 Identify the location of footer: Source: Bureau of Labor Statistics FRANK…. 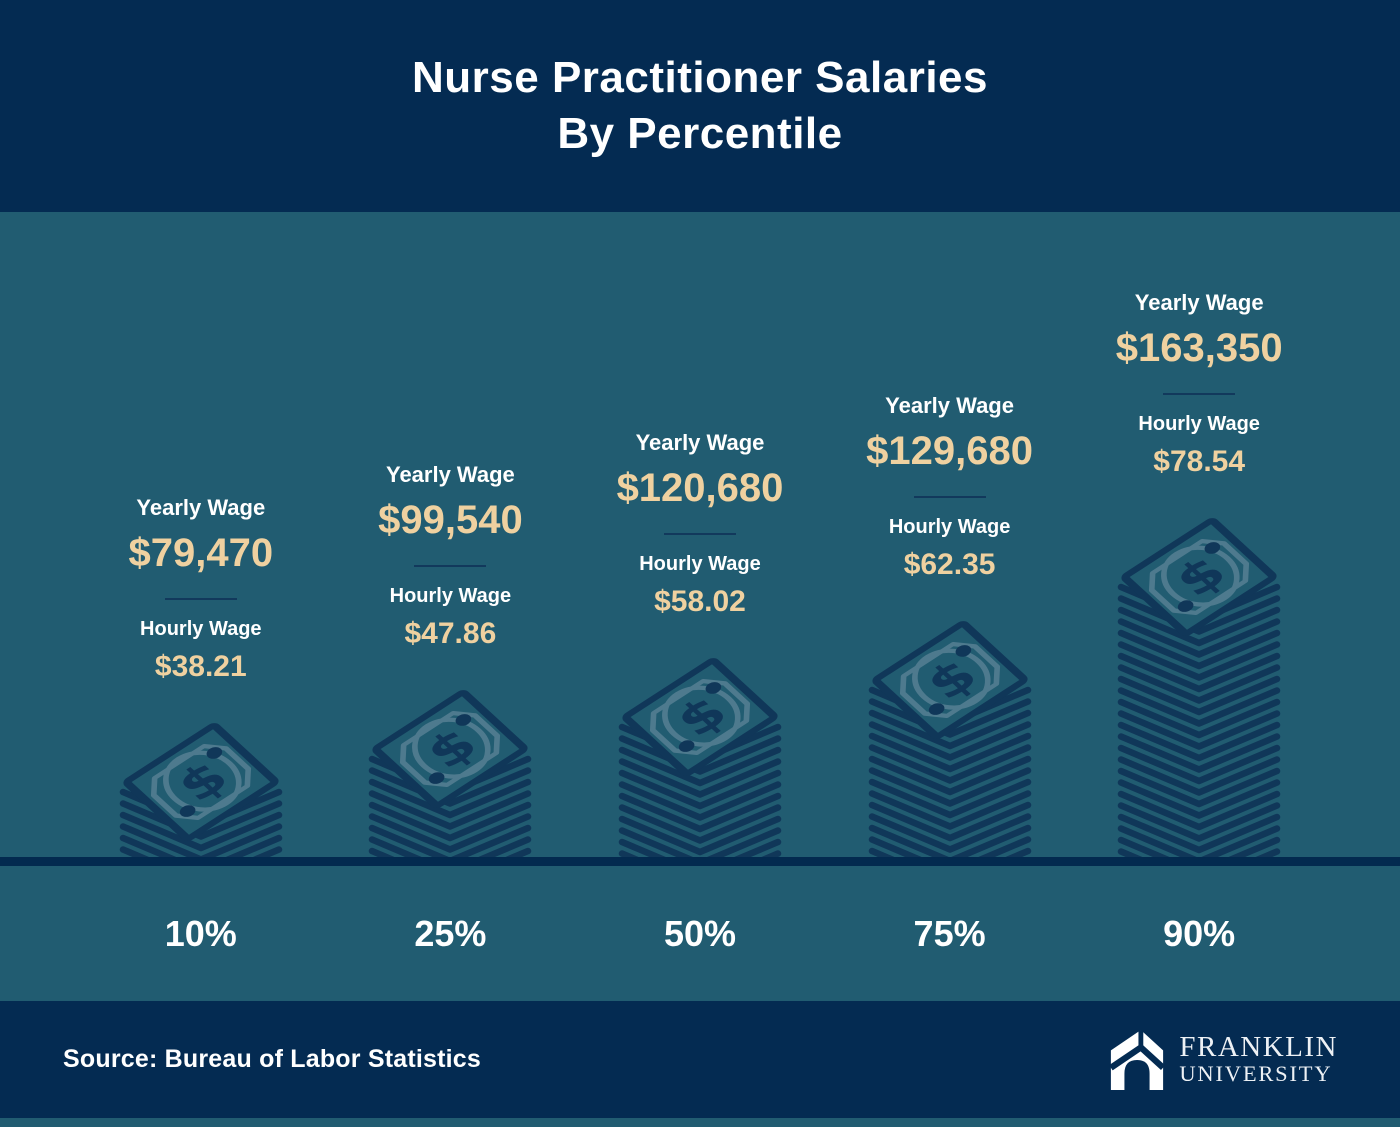
(700, 1059).